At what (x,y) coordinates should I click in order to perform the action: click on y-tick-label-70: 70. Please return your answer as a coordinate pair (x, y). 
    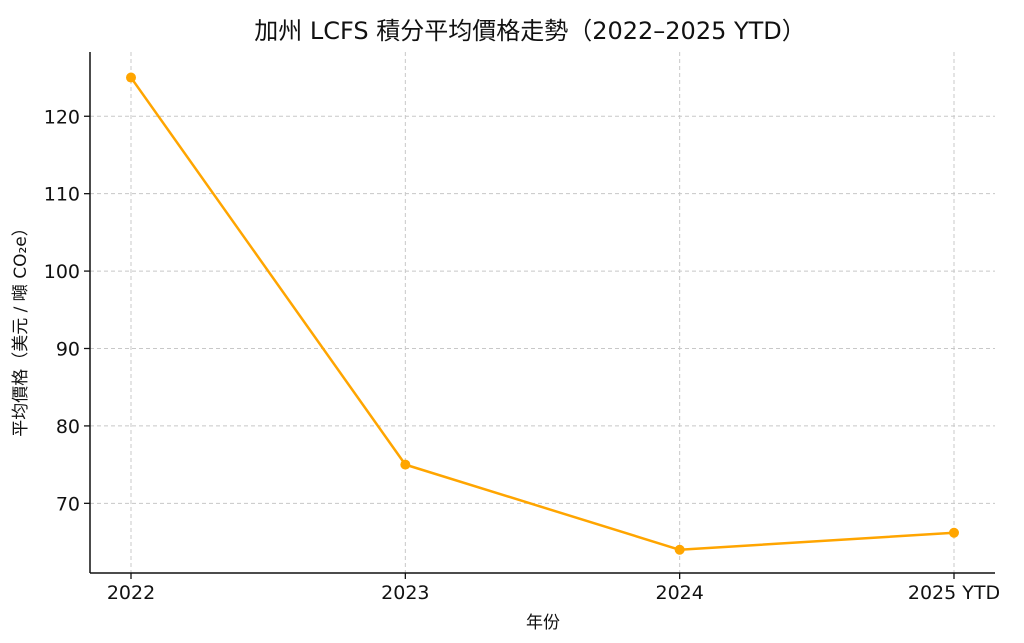
    Looking at the image, I should click on (68, 504).